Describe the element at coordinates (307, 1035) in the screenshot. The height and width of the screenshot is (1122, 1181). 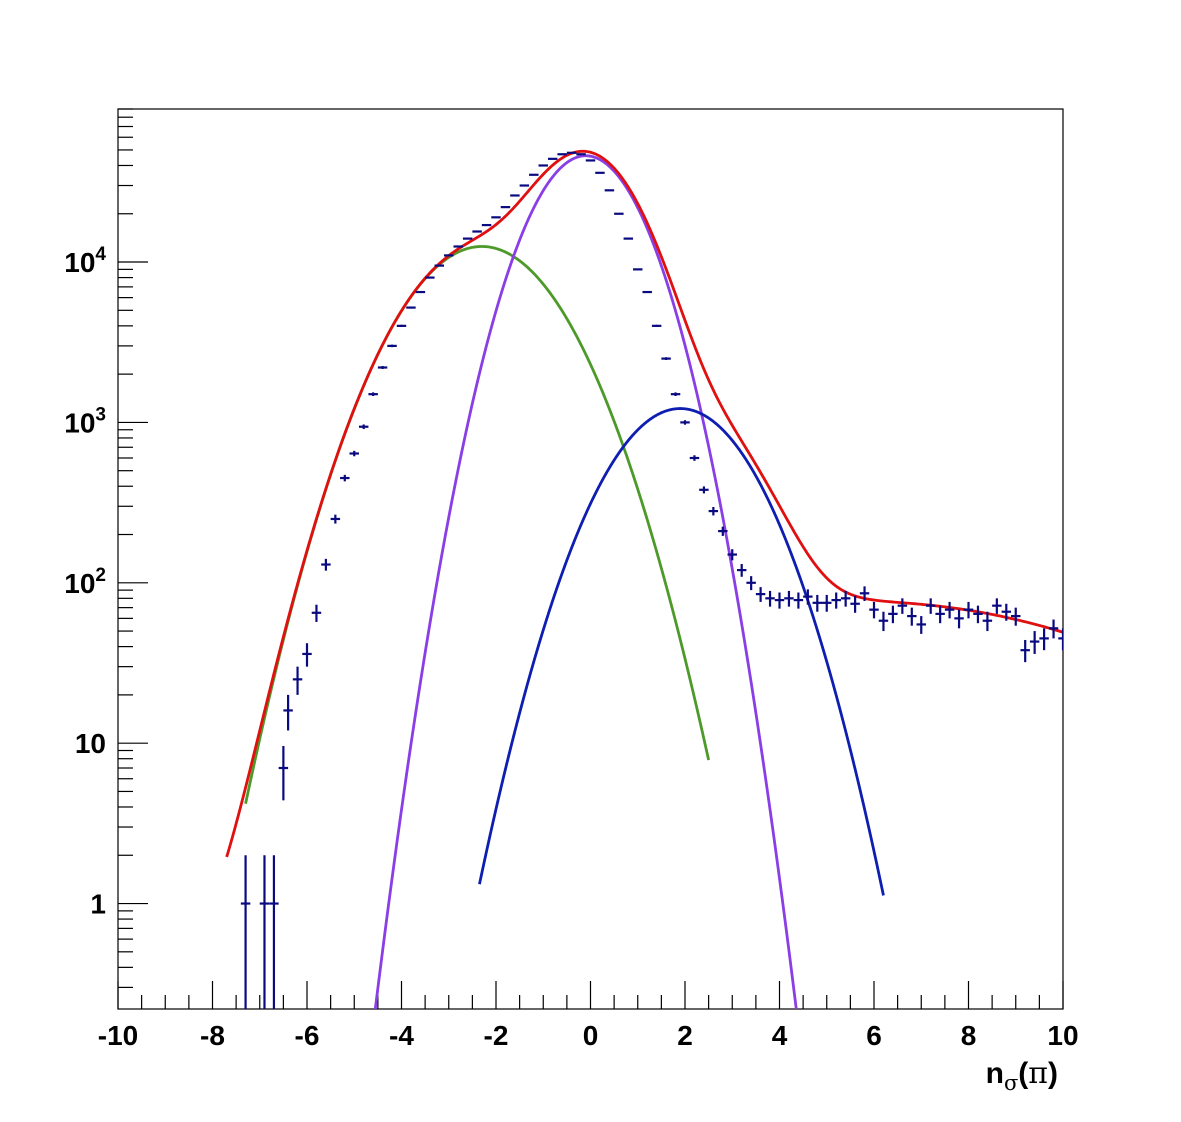
I see `x-tick-label: -6` at that location.